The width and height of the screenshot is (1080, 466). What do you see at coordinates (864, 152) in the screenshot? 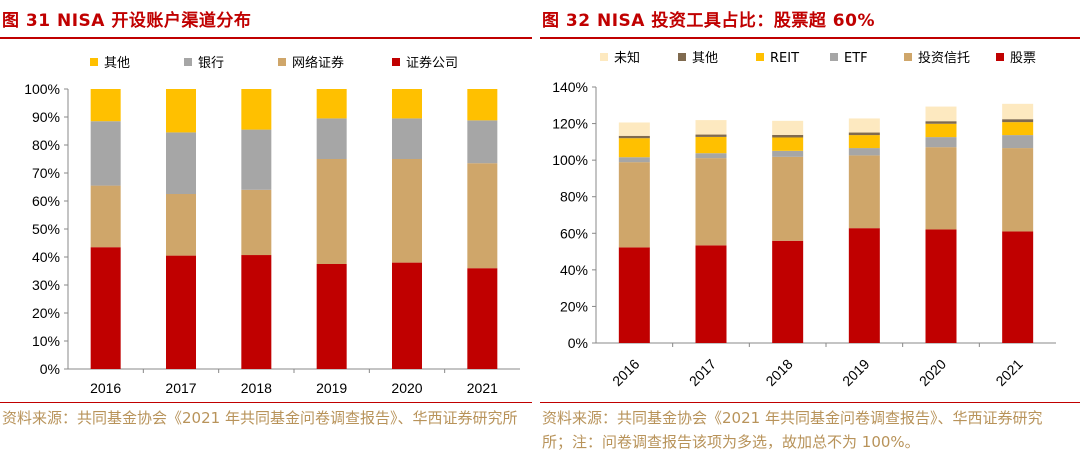
I see `bar-segment-2019-ETF` at bounding box center [864, 152].